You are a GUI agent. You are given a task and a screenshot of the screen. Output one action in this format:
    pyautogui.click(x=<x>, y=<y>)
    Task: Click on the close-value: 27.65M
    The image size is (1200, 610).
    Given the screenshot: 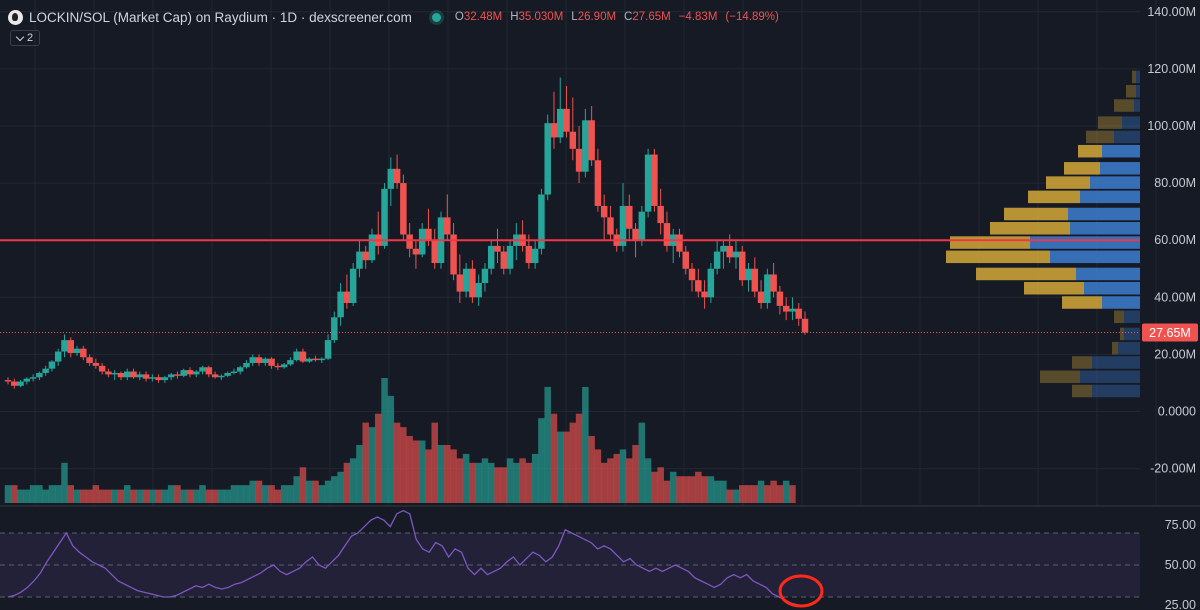 What is the action you would take?
    pyautogui.click(x=651, y=17)
    